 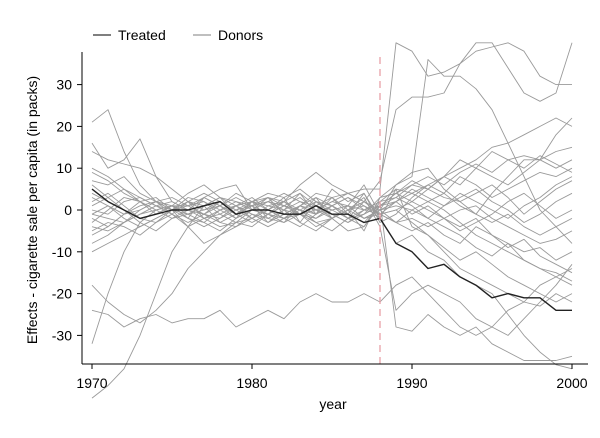 I want to click on y-tick-label: 10, so click(x=64, y=168).